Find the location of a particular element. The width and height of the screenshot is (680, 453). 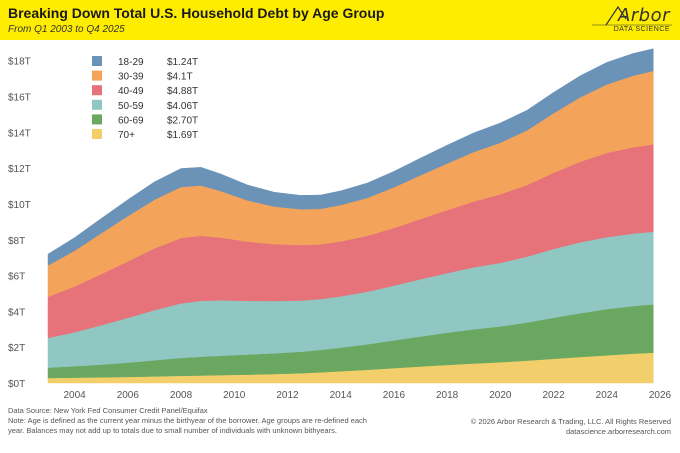

x-tick-label: 2004 is located at coordinates (74, 395).